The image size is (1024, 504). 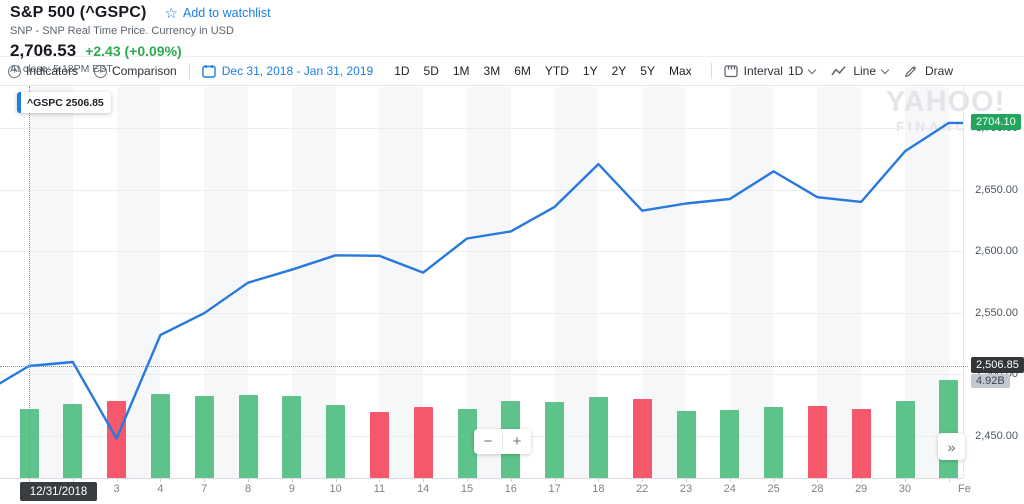 I want to click on price-change: +2.43 (+0.09%), so click(x=133, y=51).